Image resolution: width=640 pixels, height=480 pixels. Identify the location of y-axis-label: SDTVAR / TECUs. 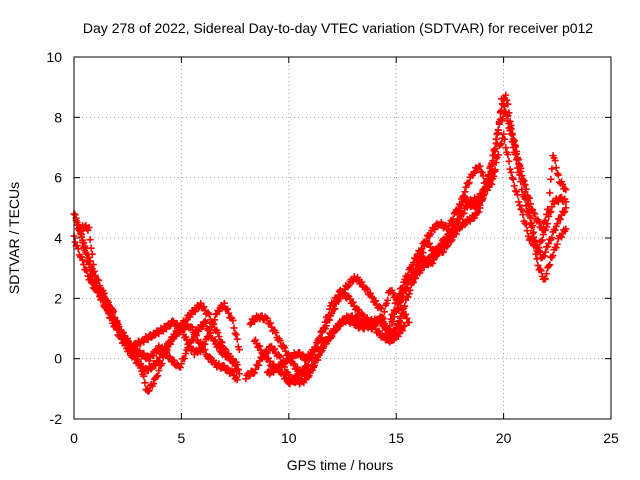
(14, 238).